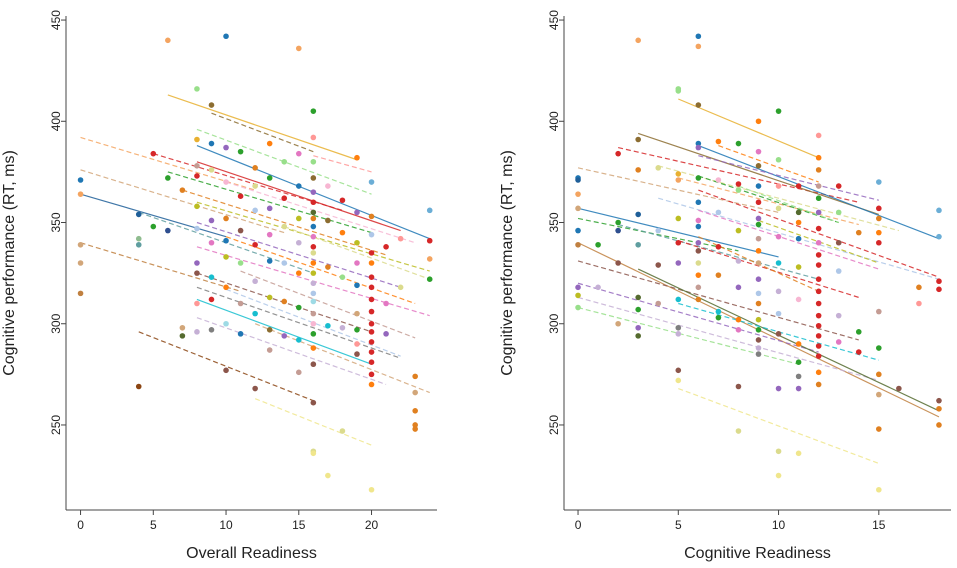 The width and height of the screenshot is (957, 568). I want to click on right-x-tick-label: 5, so click(678, 525).